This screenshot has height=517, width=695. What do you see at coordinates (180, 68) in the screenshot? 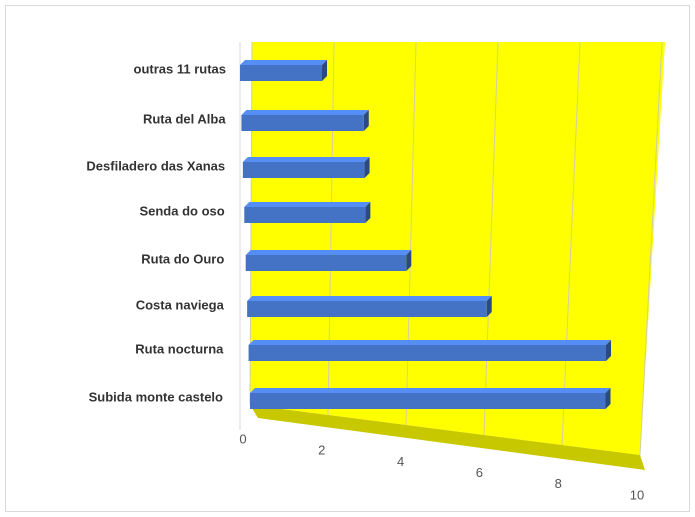
I see `category-label: outras 11 rutas` at bounding box center [180, 68].